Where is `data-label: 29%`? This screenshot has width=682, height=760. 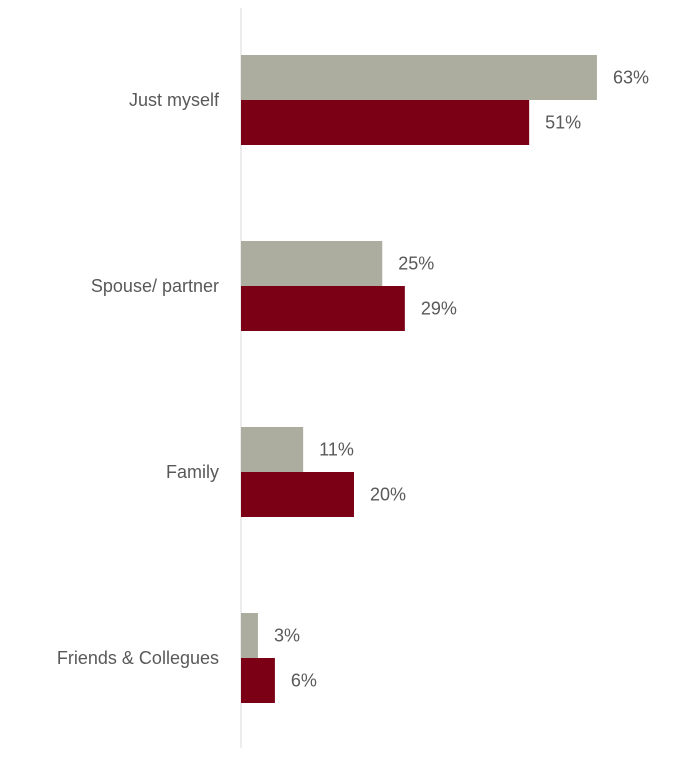
data-label: 29% is located at coordinates (439, 309).